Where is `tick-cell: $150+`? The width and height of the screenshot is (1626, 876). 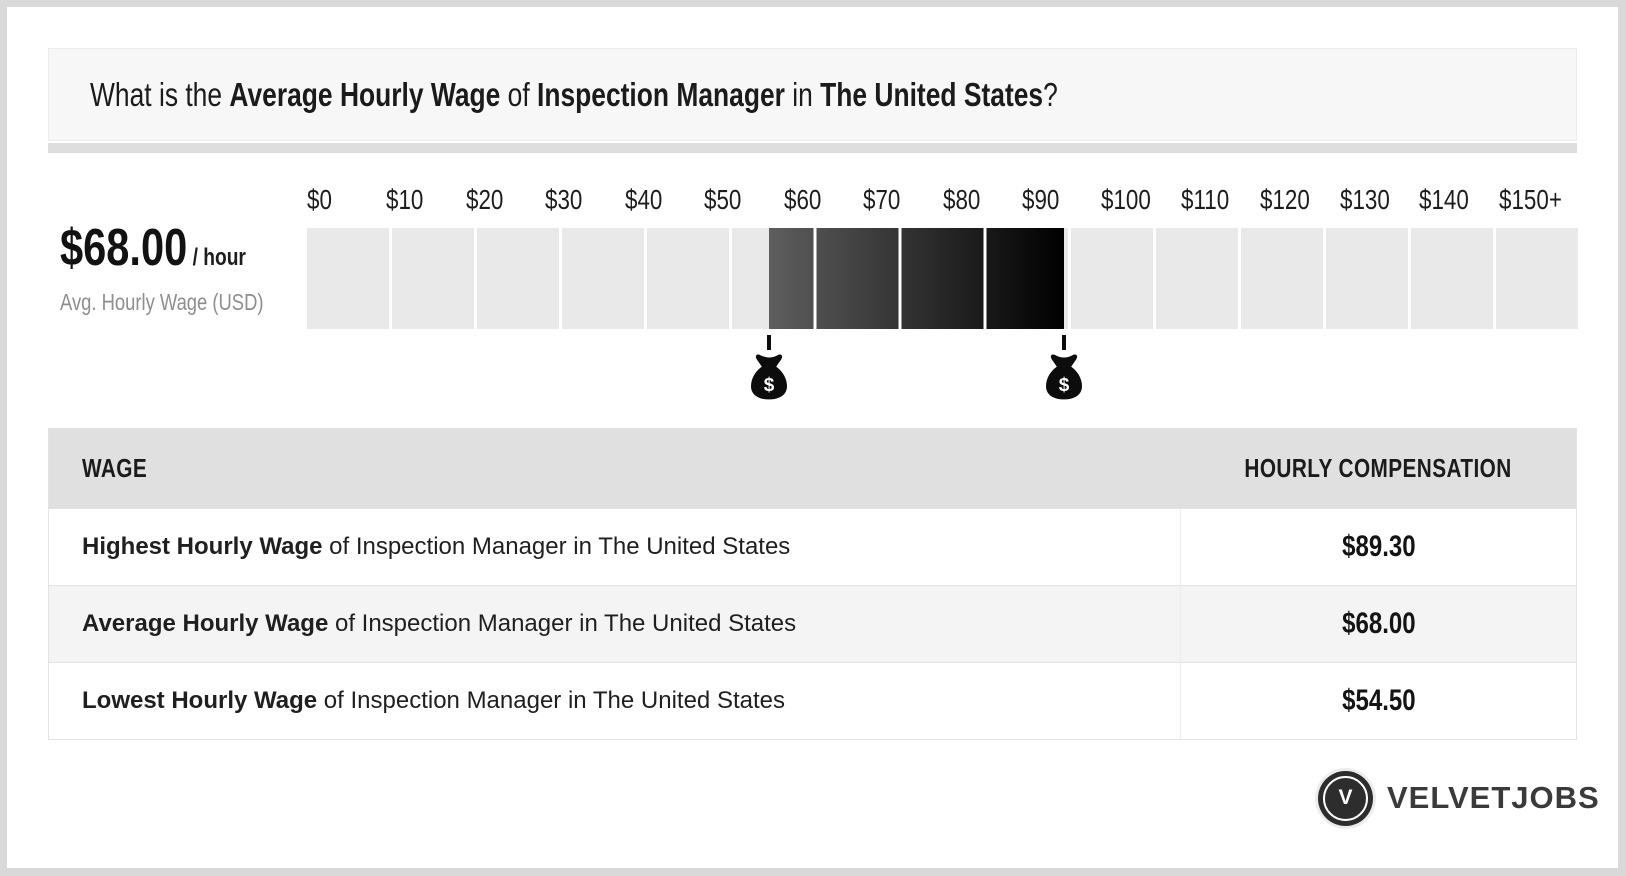
tick-cell: $150+ is located at coordinates (1538, 202).